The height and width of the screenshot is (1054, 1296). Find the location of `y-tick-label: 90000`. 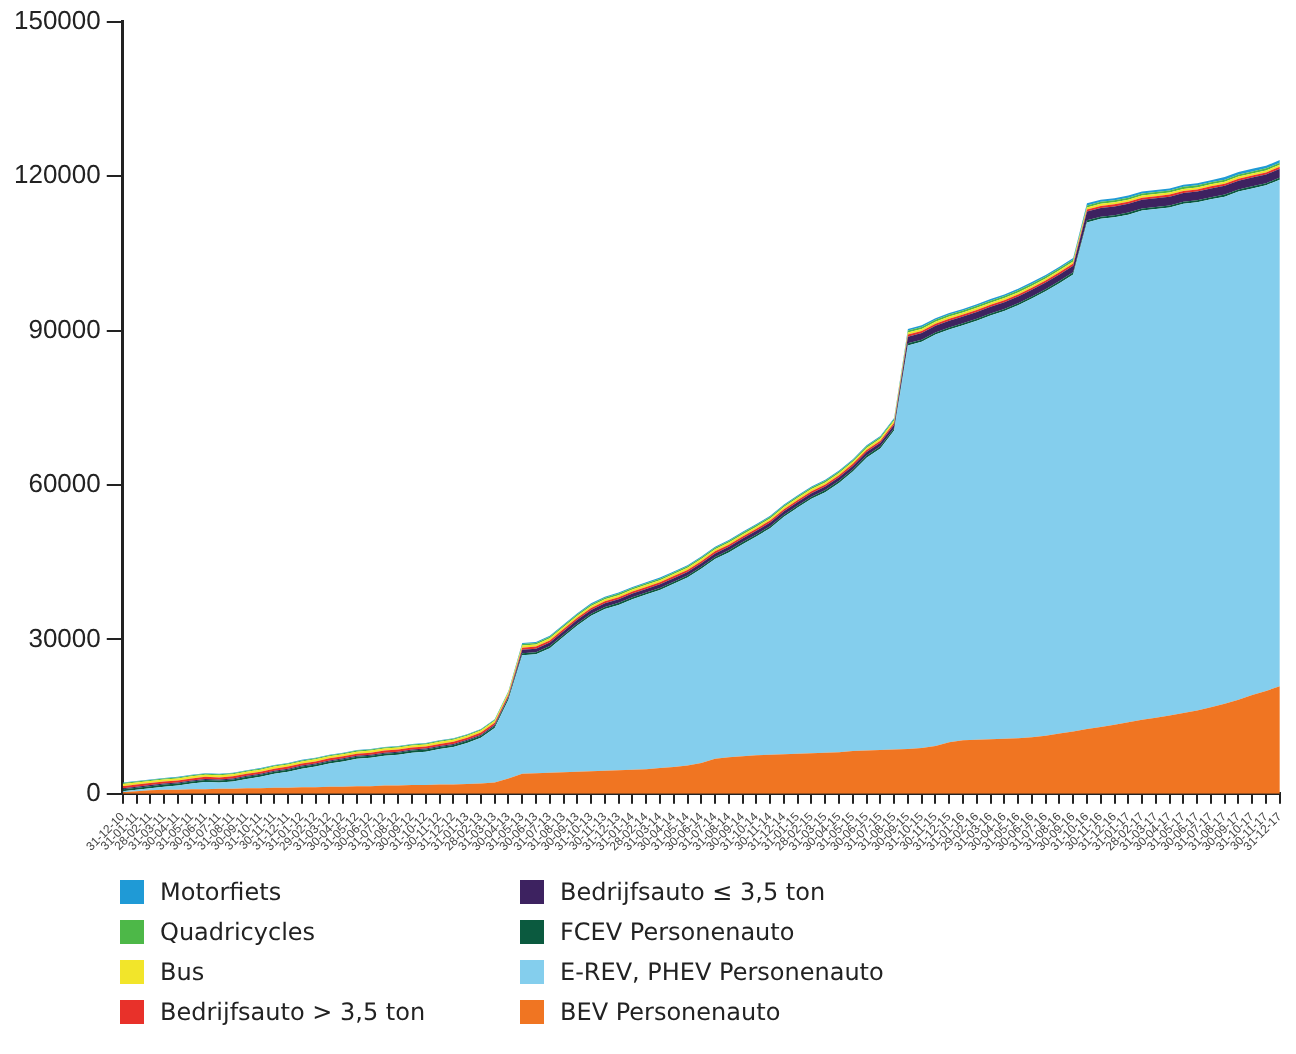

y-tick-label: 90000 is located at coordinates (64, 328).